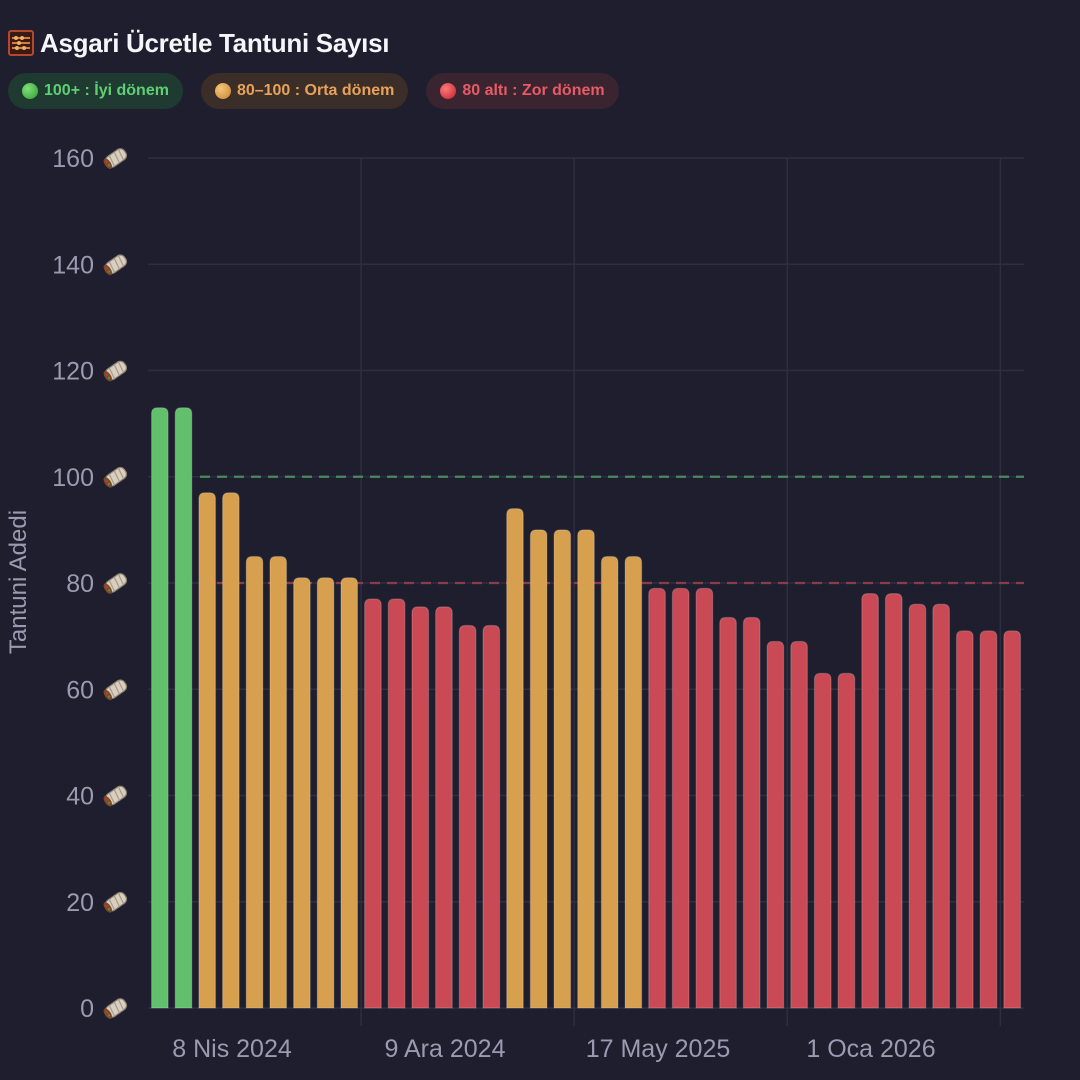 This screenshot has width=1080, height=1080. What do you see at coordinates (80, 797) in the screenshot?
I see `y-tick-label: 40` at bounding box center [80, 797].